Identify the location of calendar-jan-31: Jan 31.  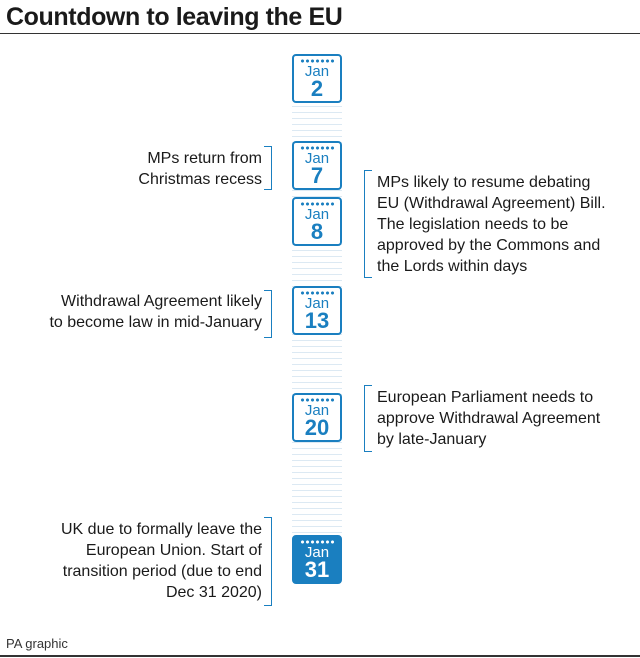
(317, 559).